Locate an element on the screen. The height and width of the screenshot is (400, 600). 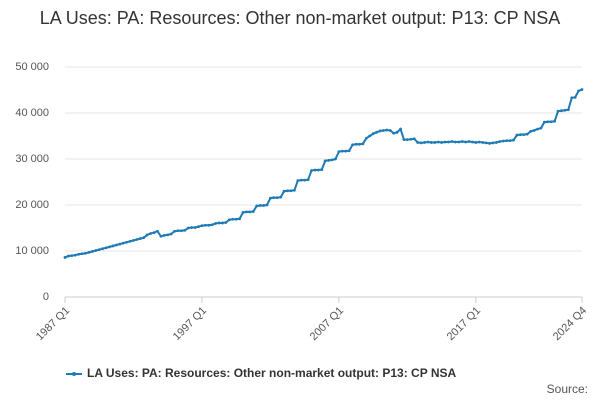
source: Source: is located at coordinates (567, 389).